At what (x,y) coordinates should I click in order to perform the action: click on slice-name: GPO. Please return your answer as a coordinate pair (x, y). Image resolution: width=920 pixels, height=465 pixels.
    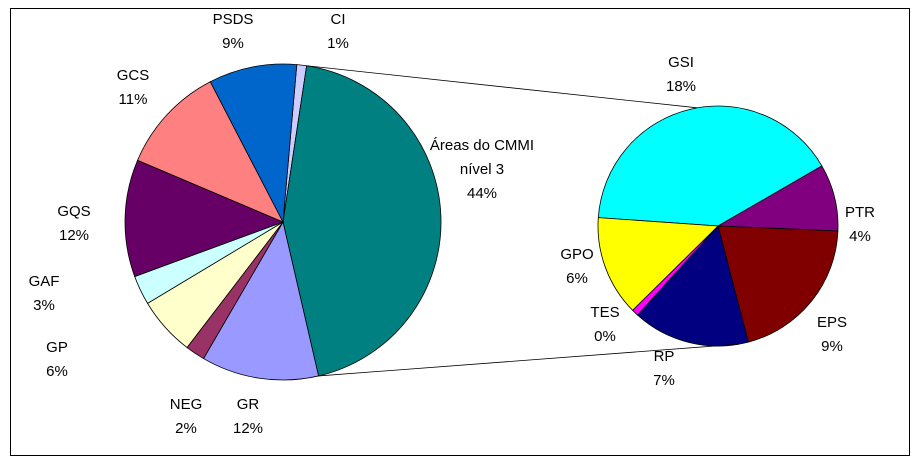
    Looking at the image, I should click on (577, 254).